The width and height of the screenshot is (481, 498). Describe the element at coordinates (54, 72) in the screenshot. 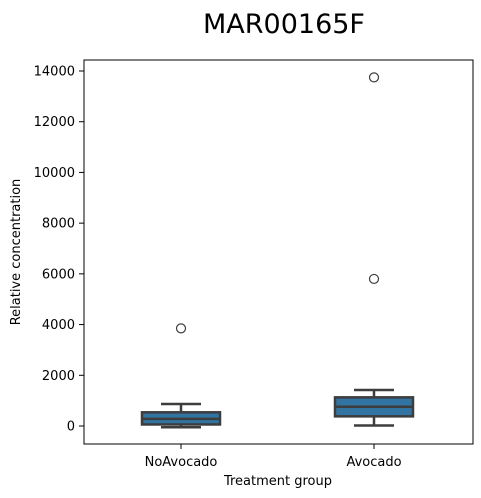

I see `y-tick-label: 14000` at that location.